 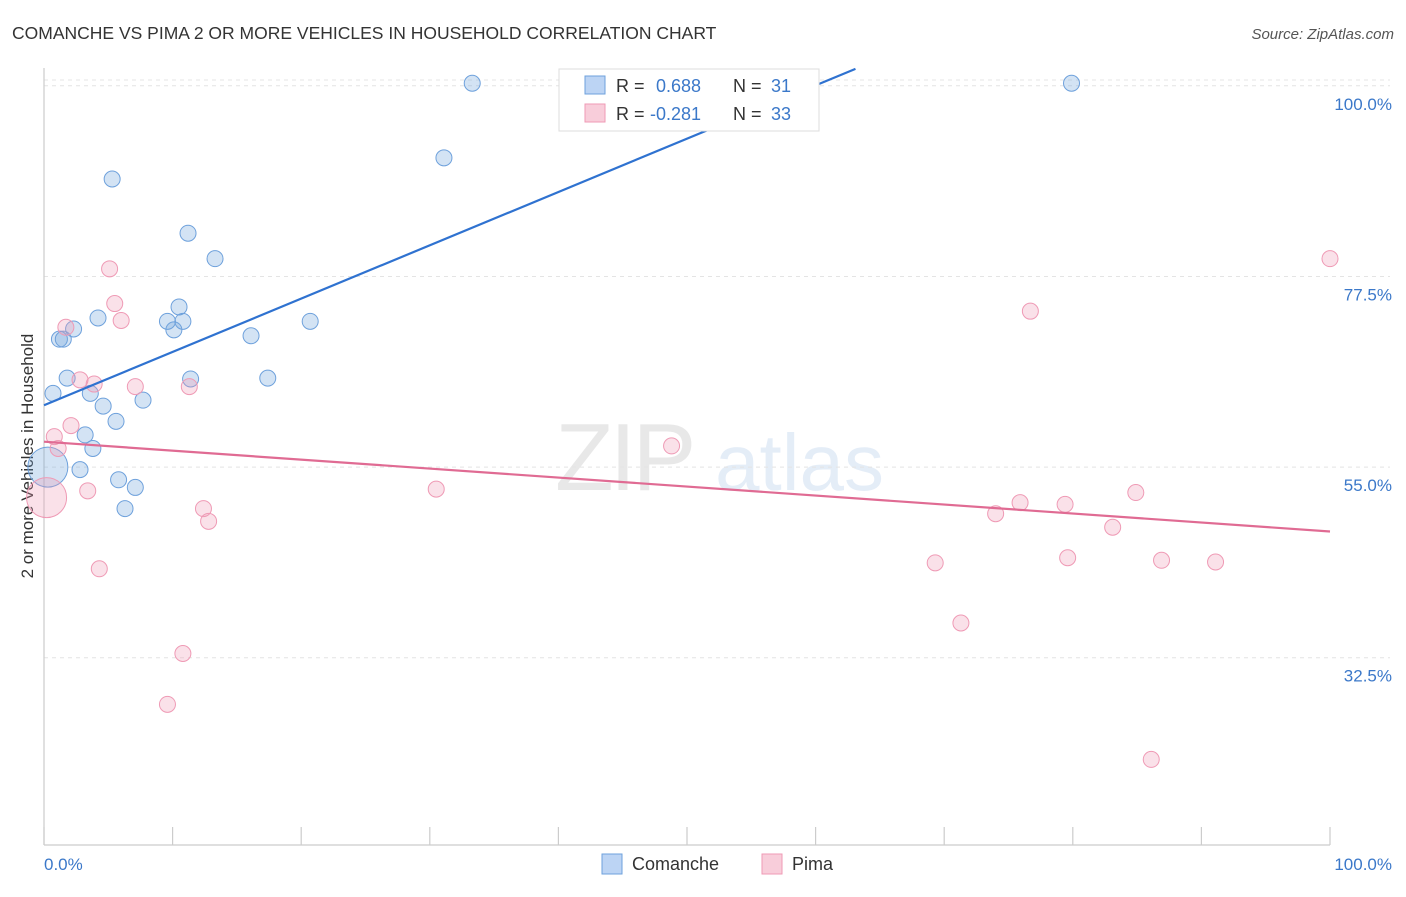 What do you see at coordinates (623, 457) in the screenshot?
I see `watermark-zip: ZIP` at bounding box center [623, 457].